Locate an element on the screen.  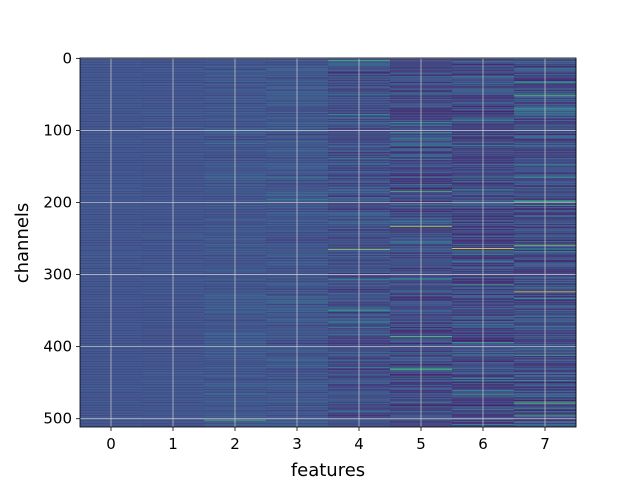
x-tick-label: 7 is located at coordinates (545, 444).